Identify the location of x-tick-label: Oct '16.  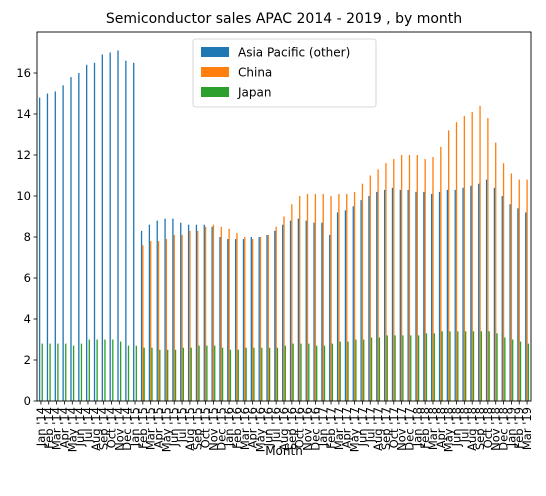
(300, 427).